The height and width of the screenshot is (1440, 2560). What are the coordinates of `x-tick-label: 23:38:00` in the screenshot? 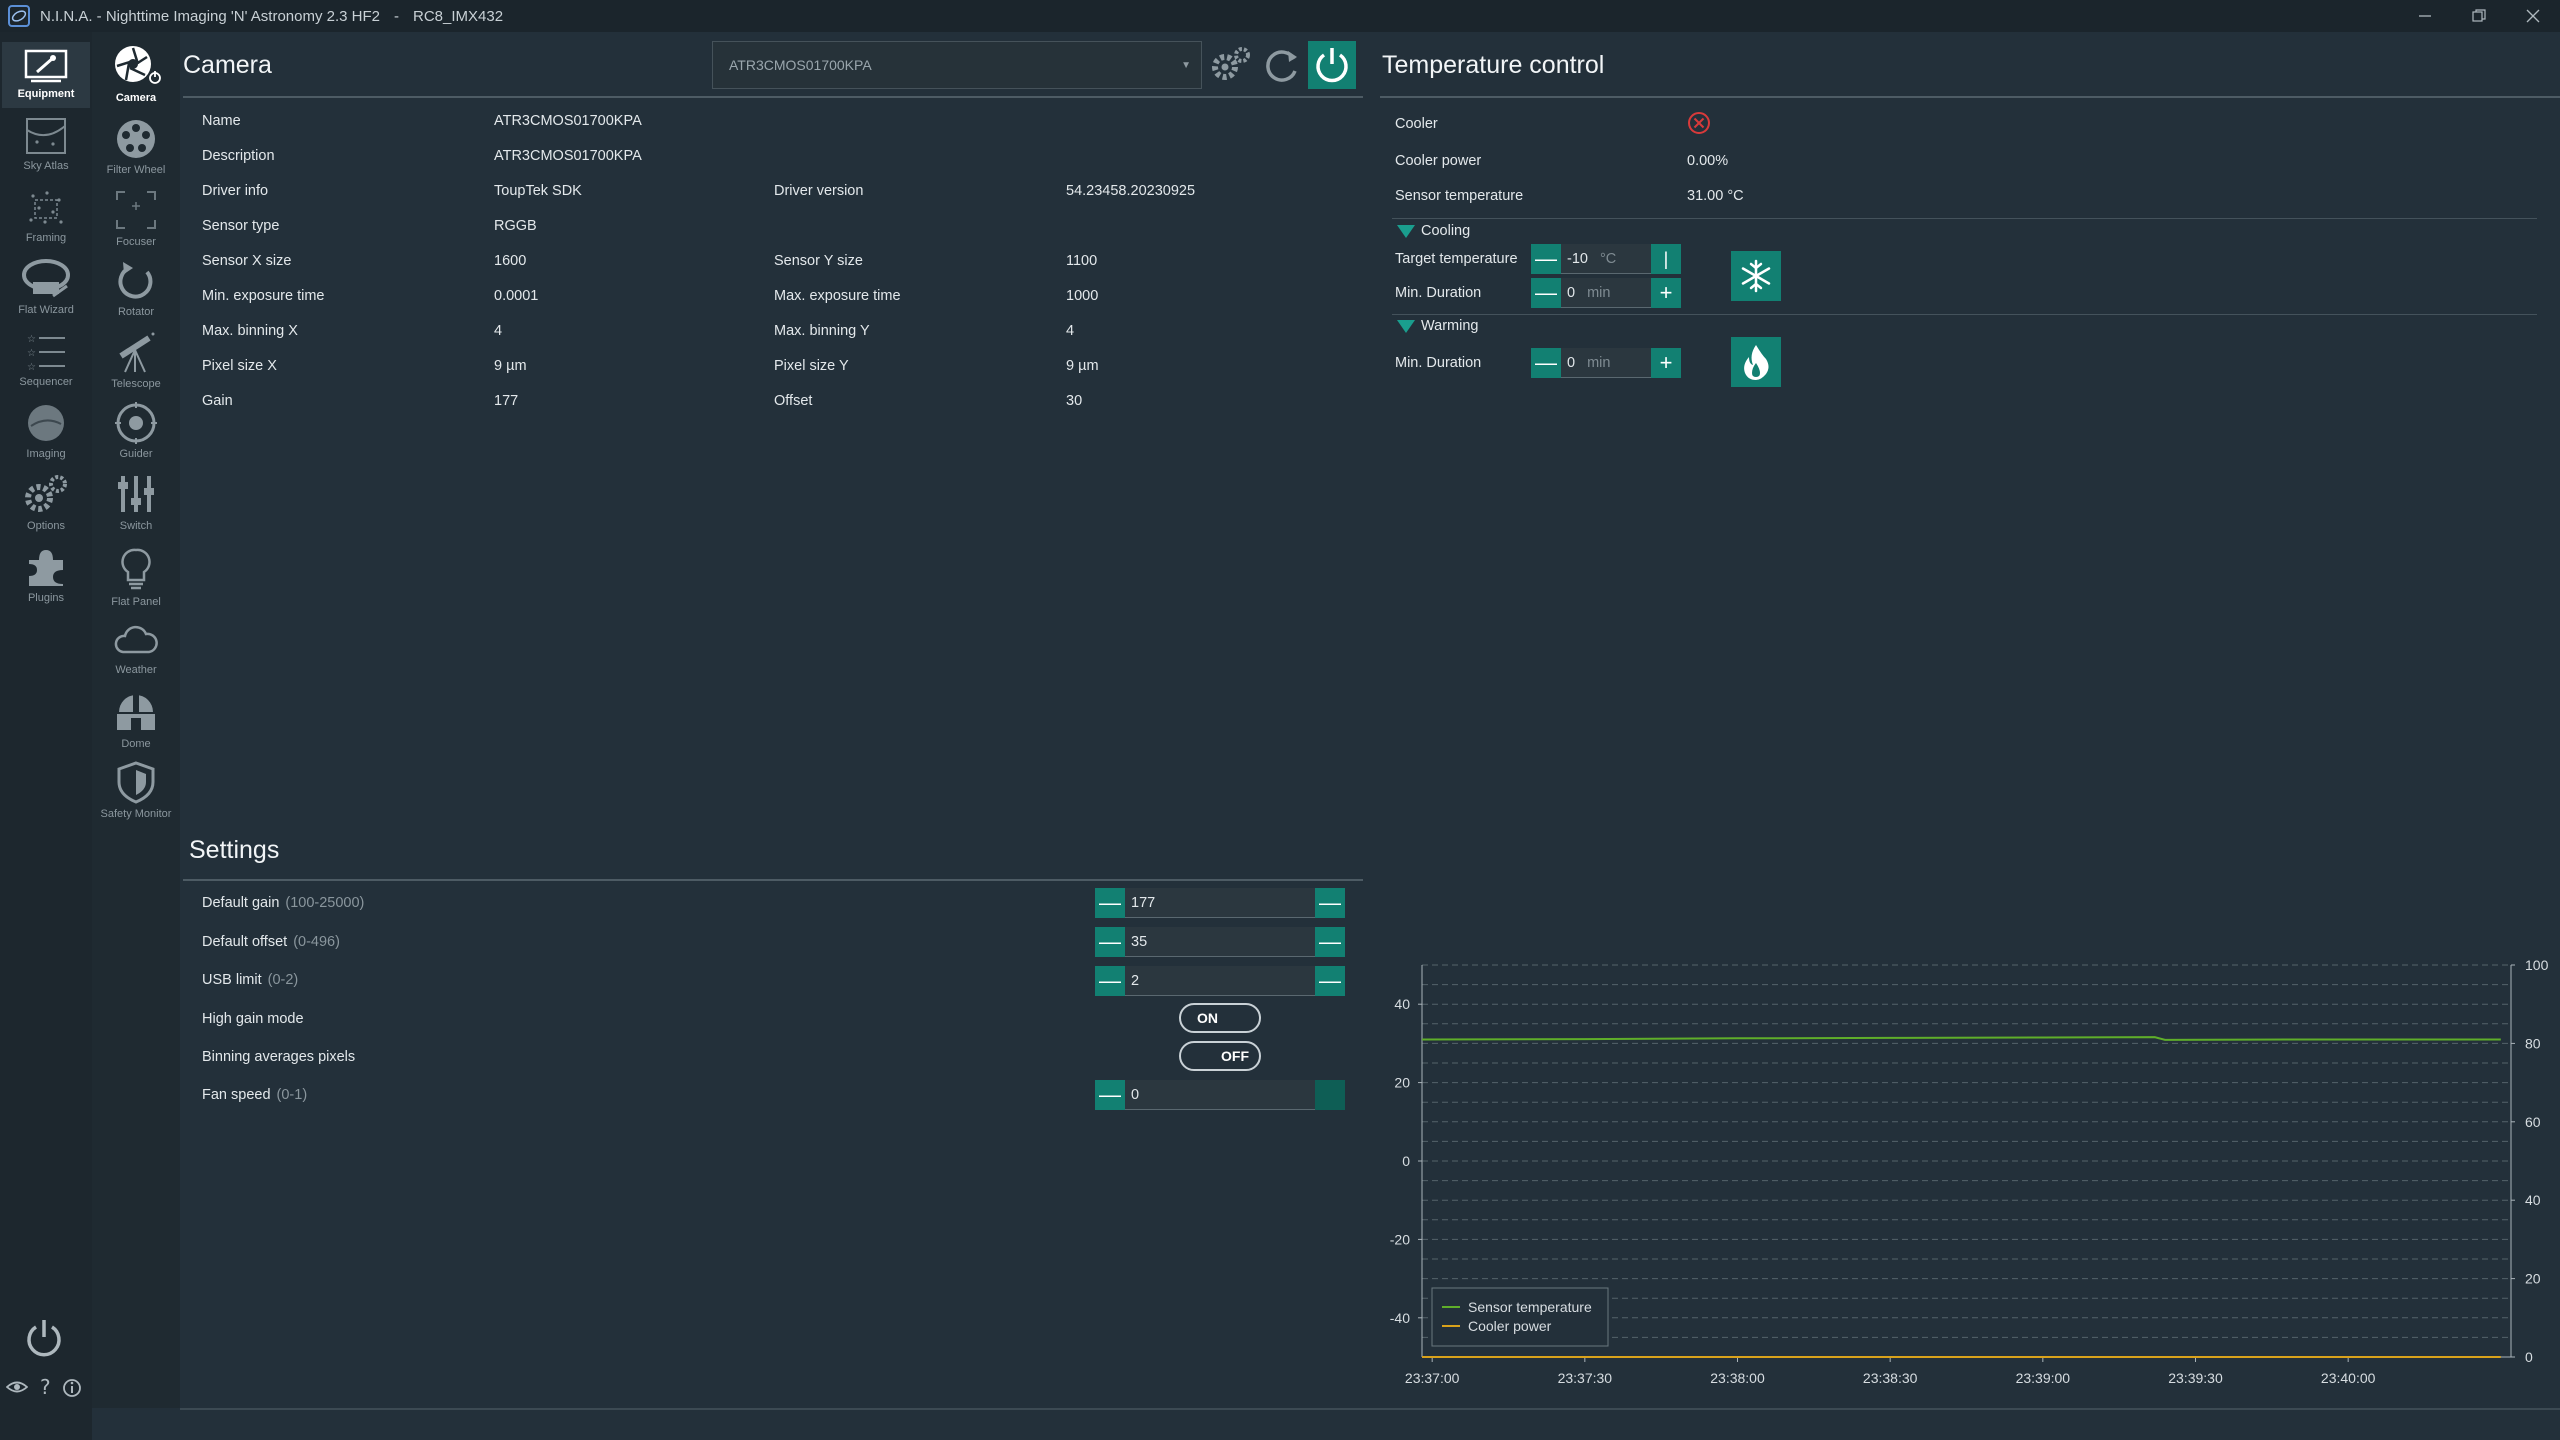 It's located at (1737, 1378).